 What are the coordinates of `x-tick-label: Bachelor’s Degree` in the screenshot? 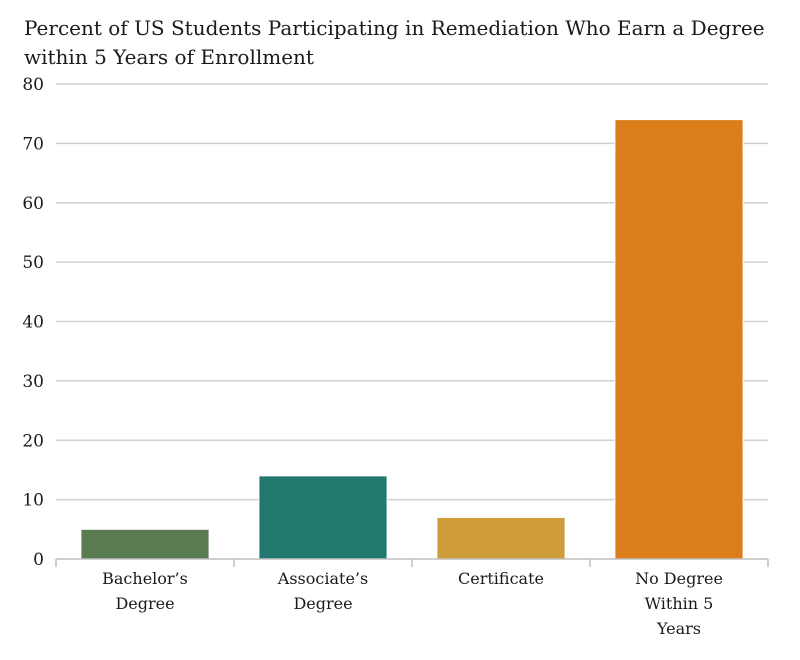 It's located at (145, 591).